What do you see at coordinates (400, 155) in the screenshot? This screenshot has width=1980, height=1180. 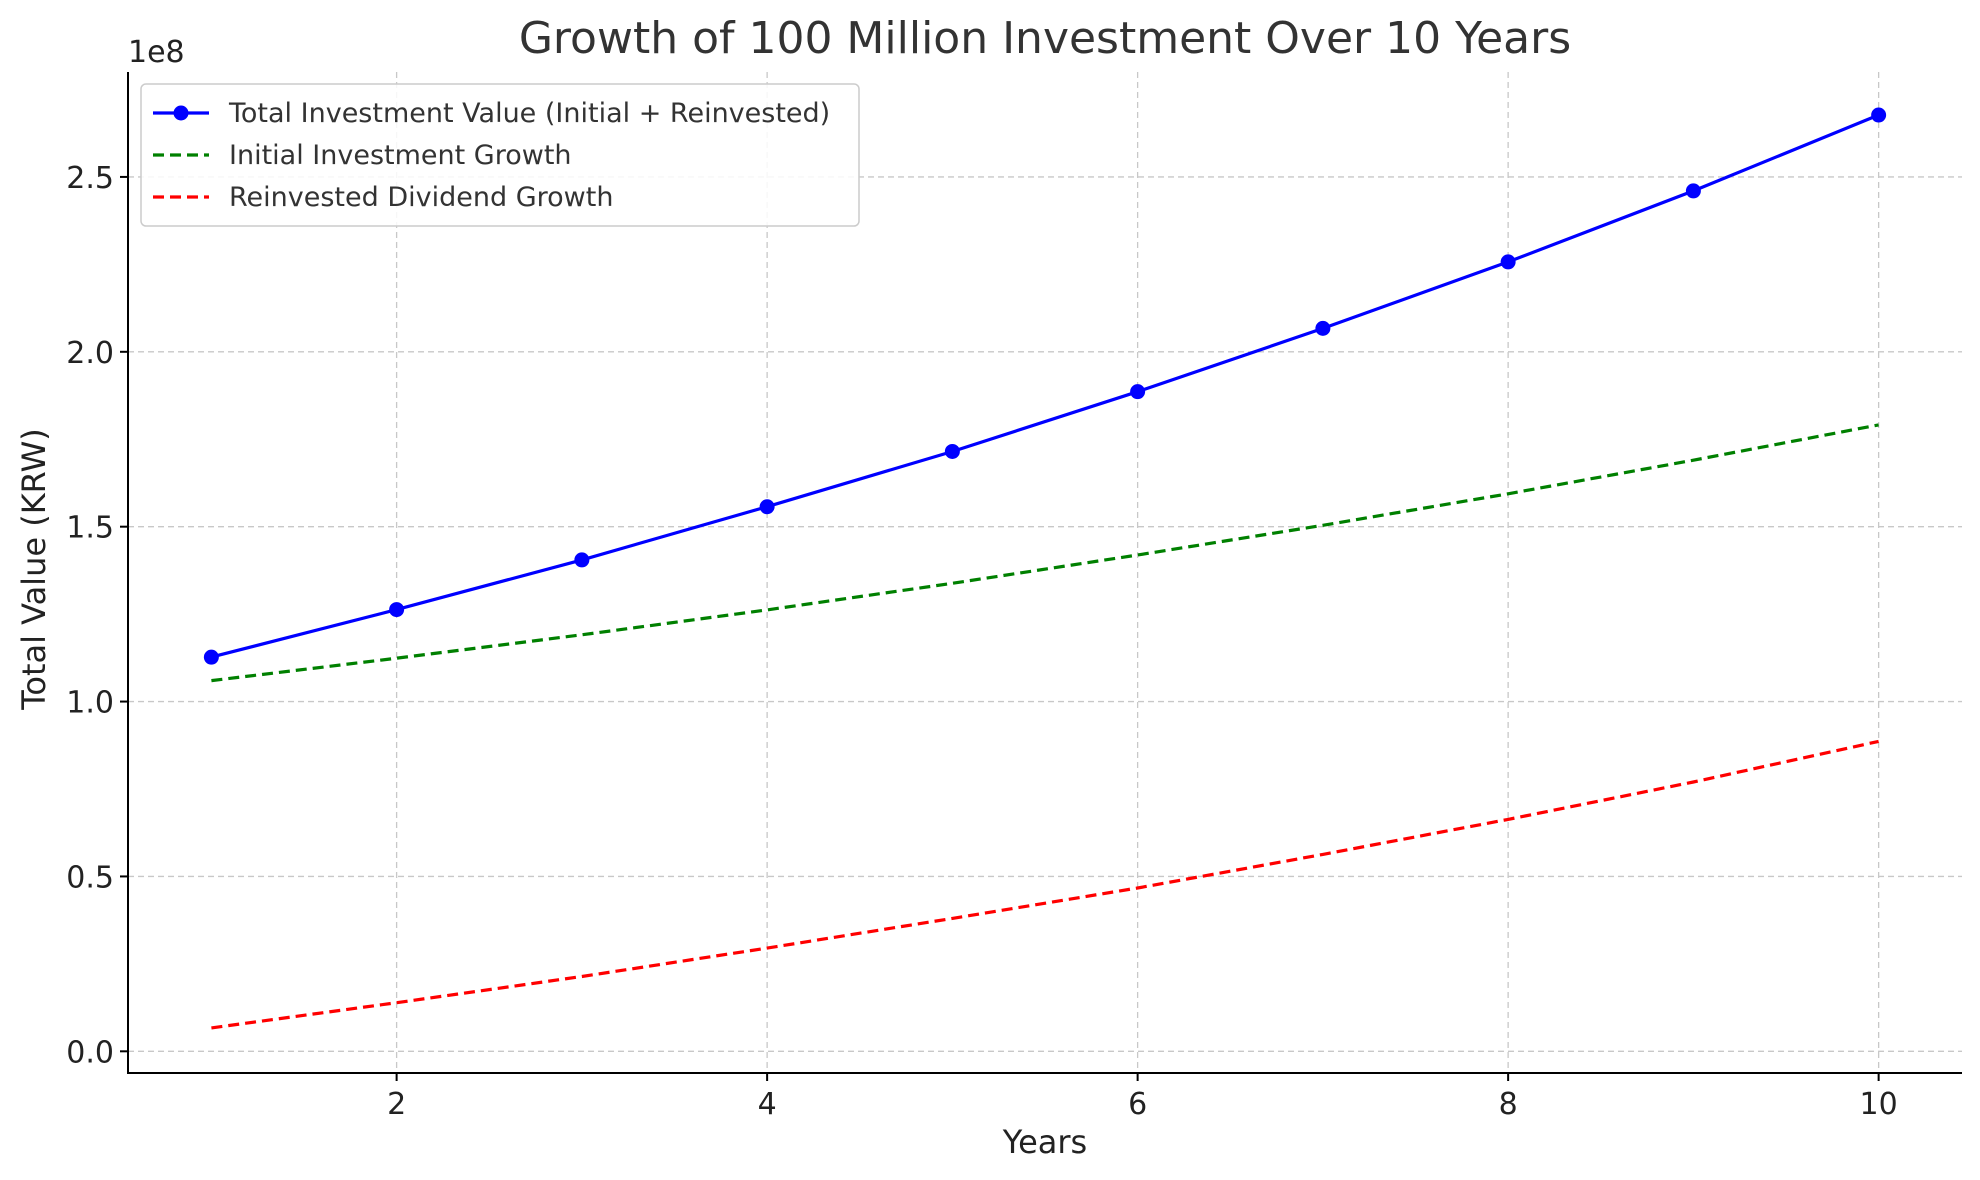 I see `legend-label: Initial Investment Growth` at bounding box center [400, 155].